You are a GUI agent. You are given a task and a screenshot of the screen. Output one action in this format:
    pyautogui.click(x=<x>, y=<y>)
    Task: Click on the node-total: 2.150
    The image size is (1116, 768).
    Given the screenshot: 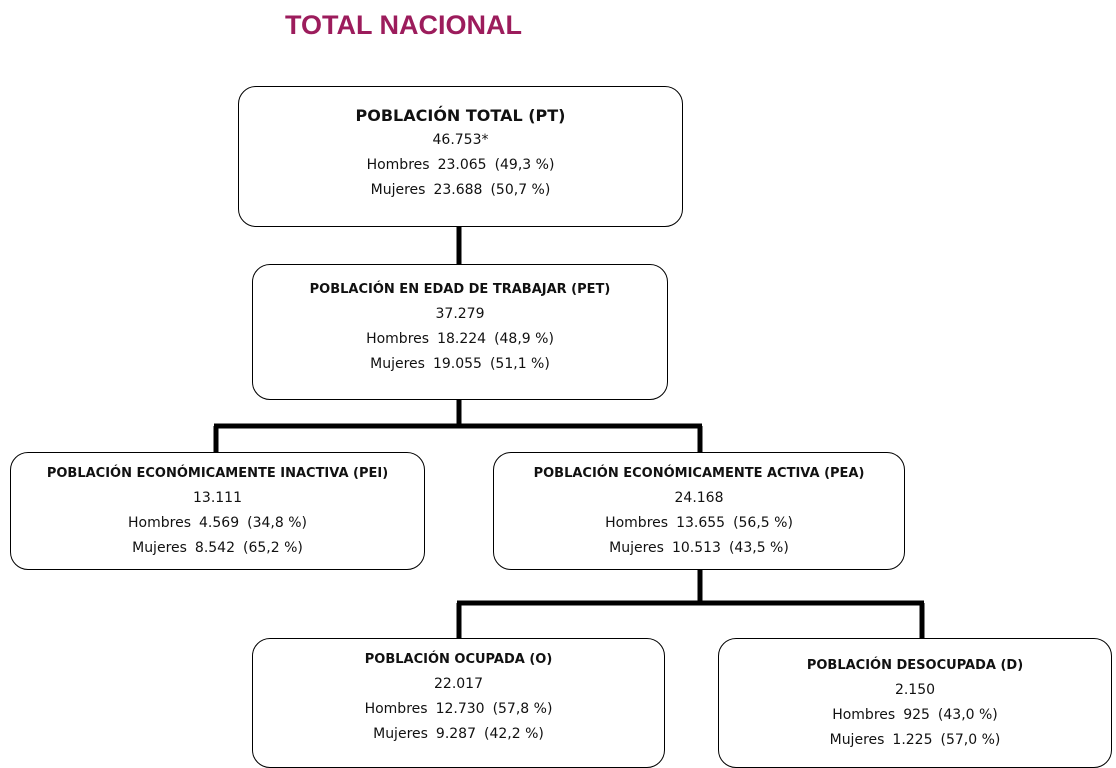 What is the action you would take?
    pyautogui.click(x=915, y=690)
    